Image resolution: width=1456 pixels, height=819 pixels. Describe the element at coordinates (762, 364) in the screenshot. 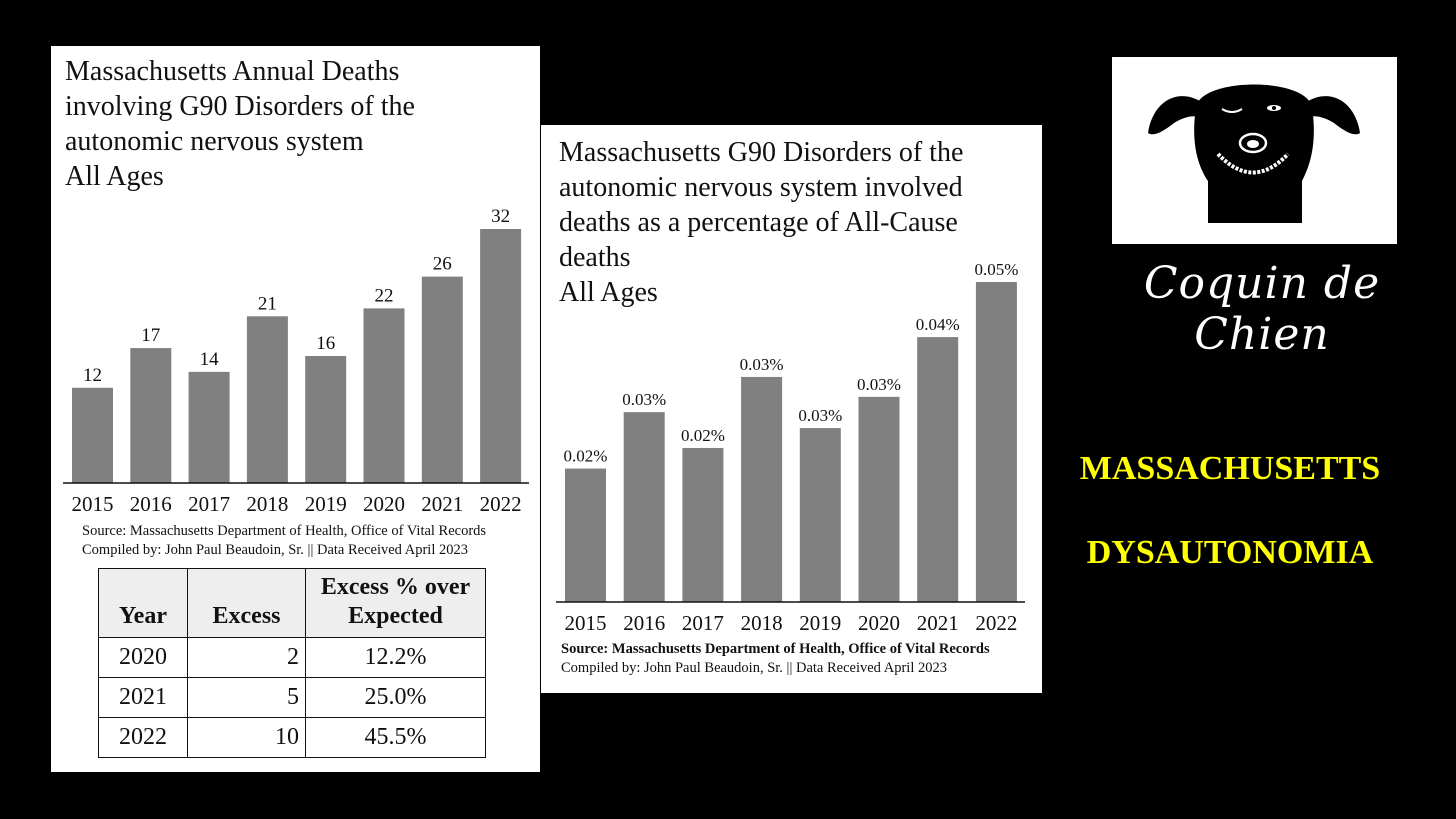

I see `data-label-2018: 0.03%` at that location.